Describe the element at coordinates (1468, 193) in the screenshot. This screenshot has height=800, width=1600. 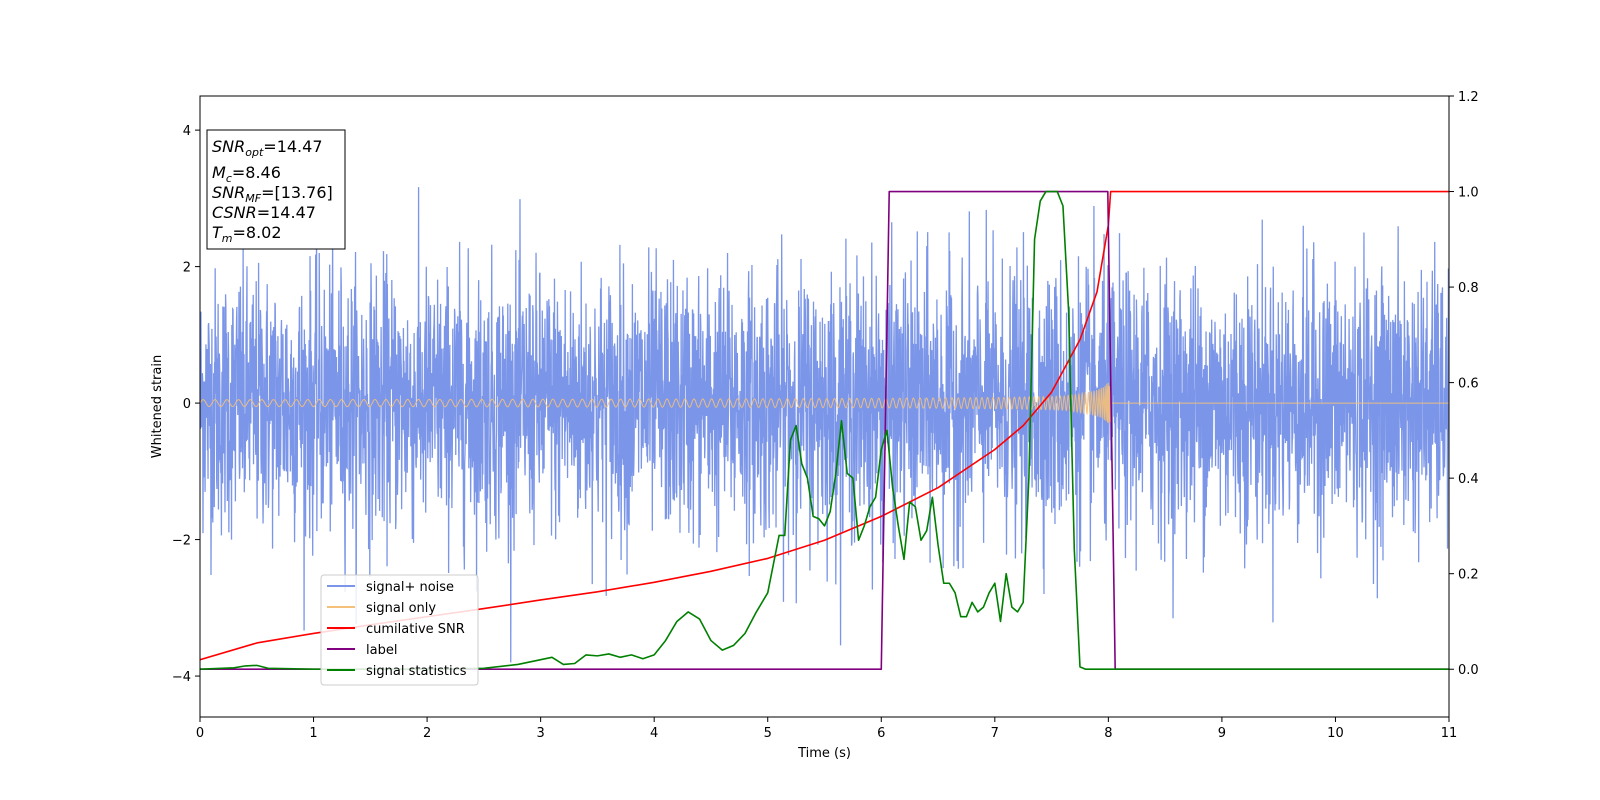
I see `y-right-tick-label: 1.0` at that location.